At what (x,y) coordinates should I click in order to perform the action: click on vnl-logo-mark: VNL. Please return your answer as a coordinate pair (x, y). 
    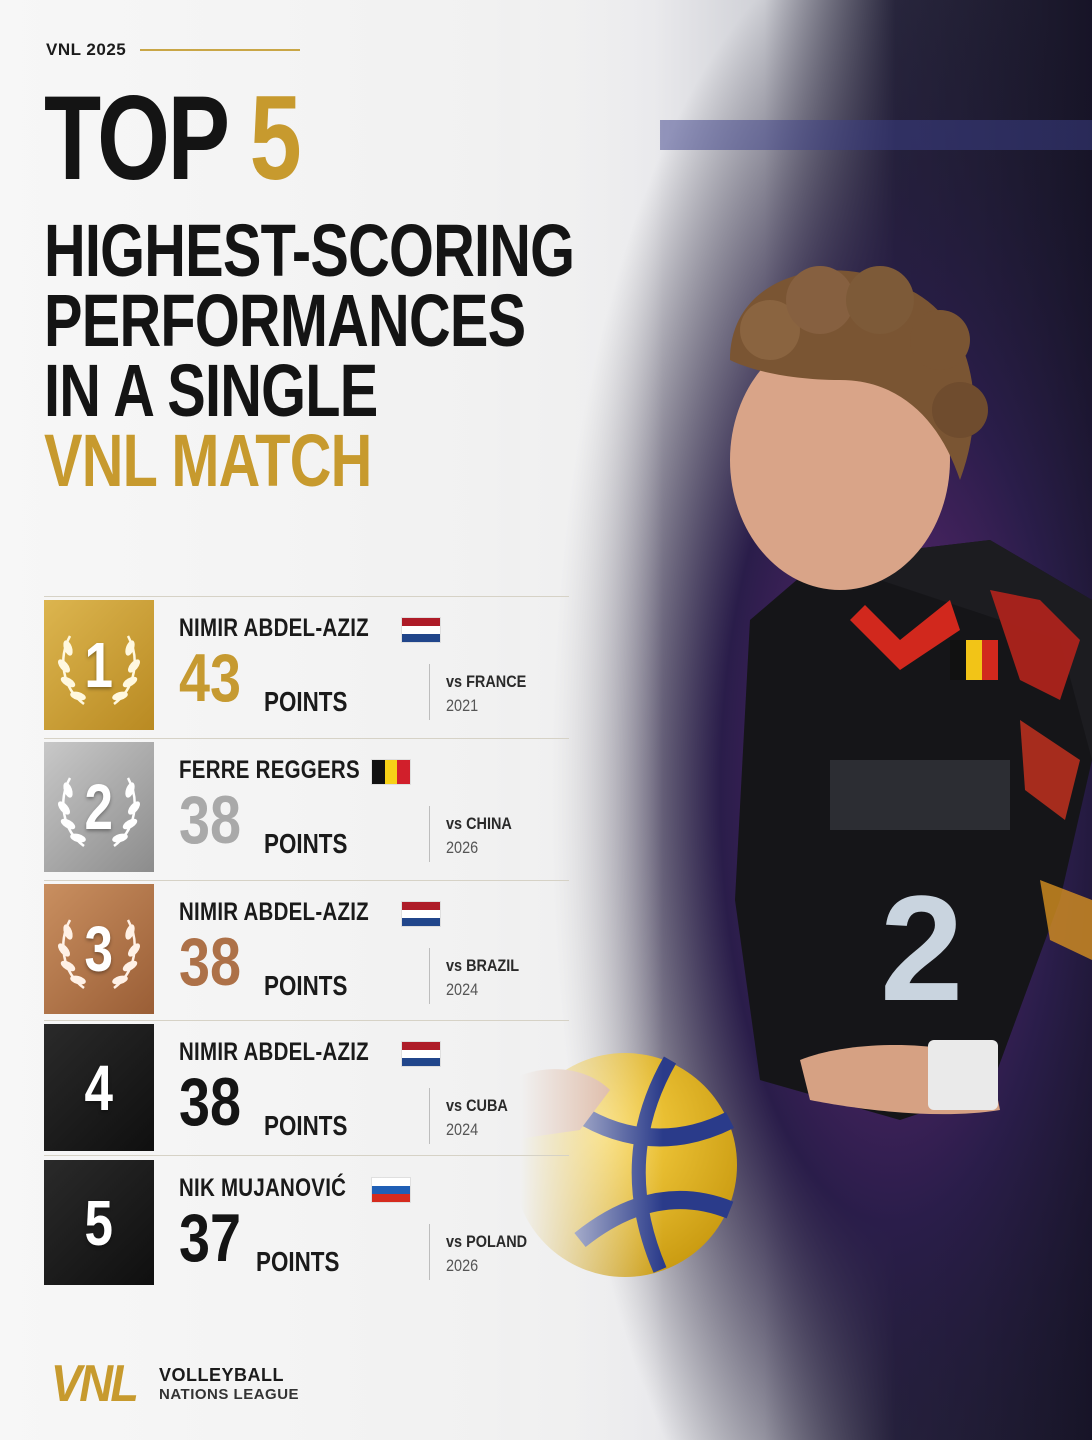
    Looking at the image, I should click on (94, 1384).